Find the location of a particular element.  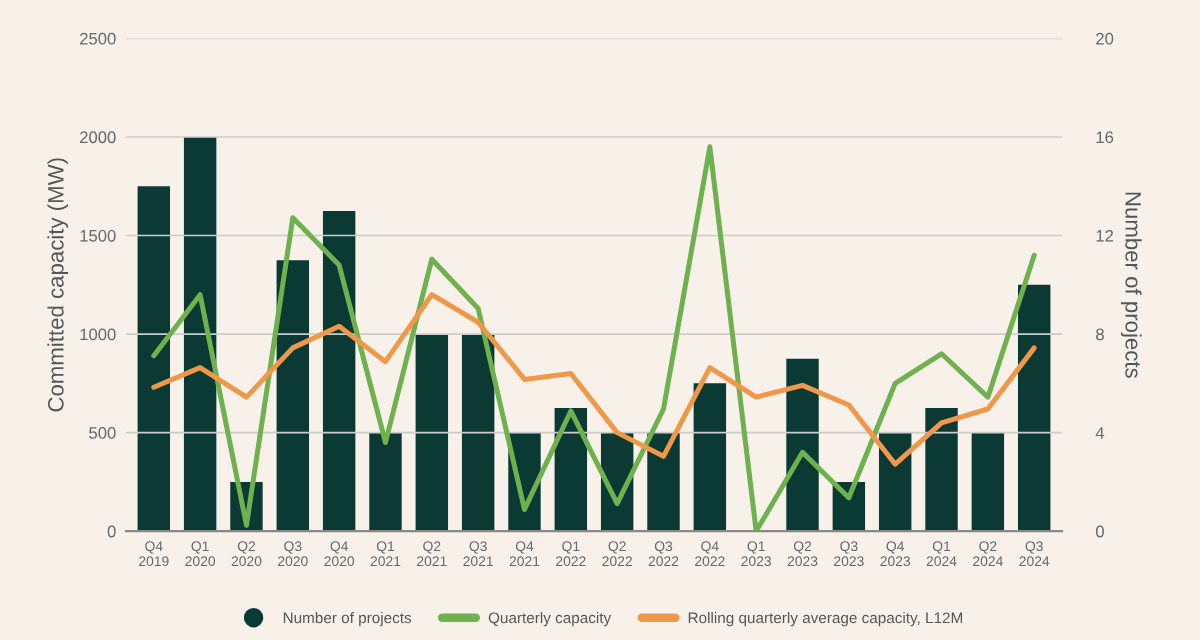

y2-tick-label: 4 is located at coordinates (1100, 433).